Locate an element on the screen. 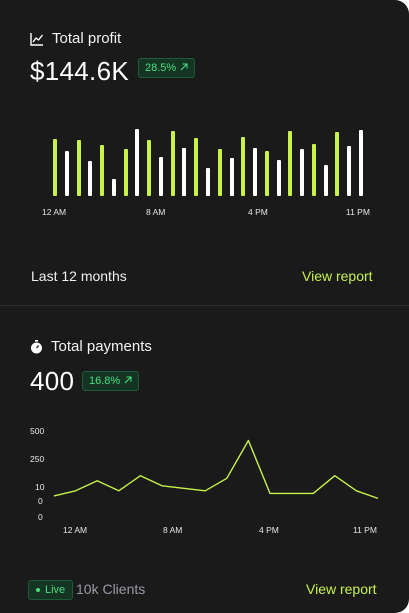  clients-count: 10k Clients is located at coordinates (111, 589).